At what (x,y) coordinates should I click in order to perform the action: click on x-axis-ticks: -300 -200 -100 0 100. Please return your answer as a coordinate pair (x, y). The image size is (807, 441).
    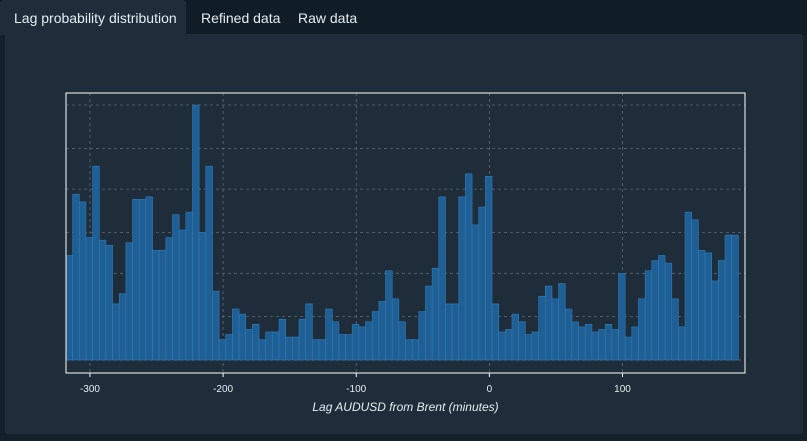
    Looking at the image, I should click on (355, 384).